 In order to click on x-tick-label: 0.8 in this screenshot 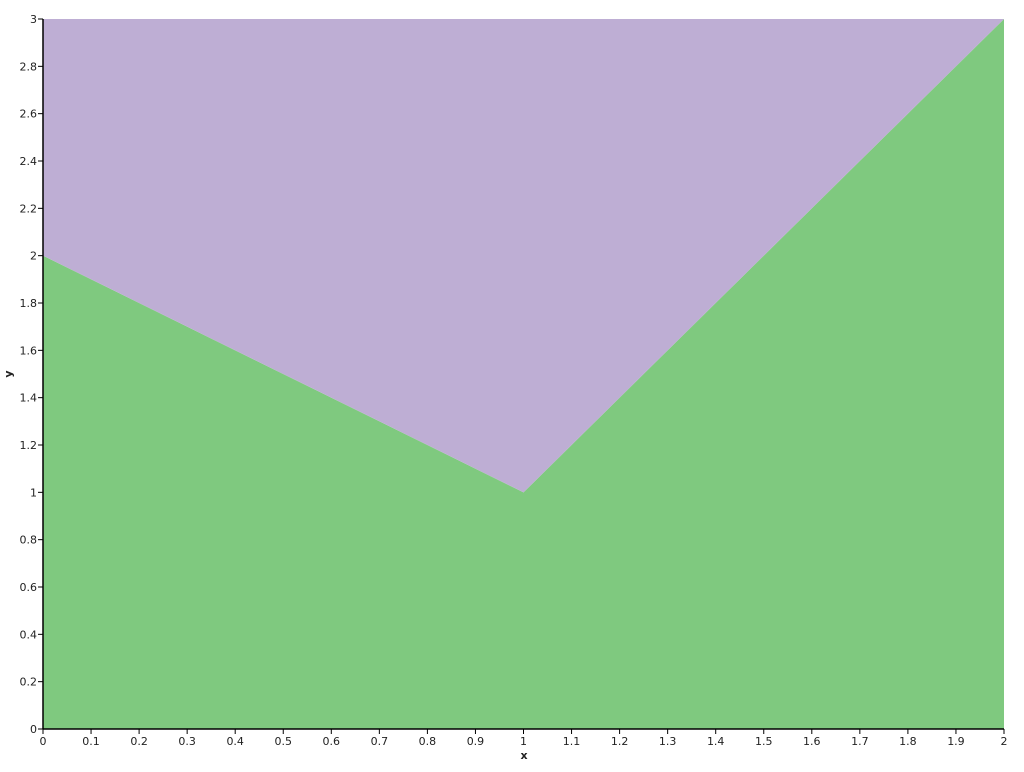, I will do `click(428, 741)`.